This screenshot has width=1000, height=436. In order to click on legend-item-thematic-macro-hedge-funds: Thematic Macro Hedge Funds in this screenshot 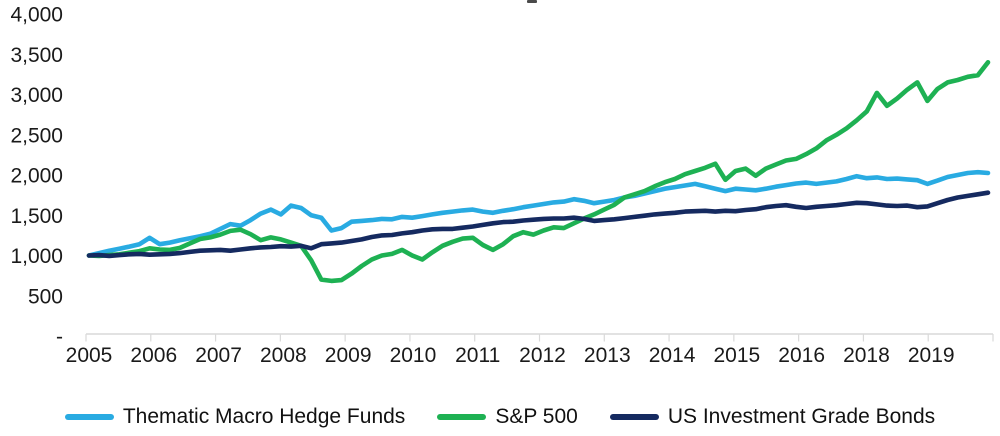, I will do `click(235, 417)`.